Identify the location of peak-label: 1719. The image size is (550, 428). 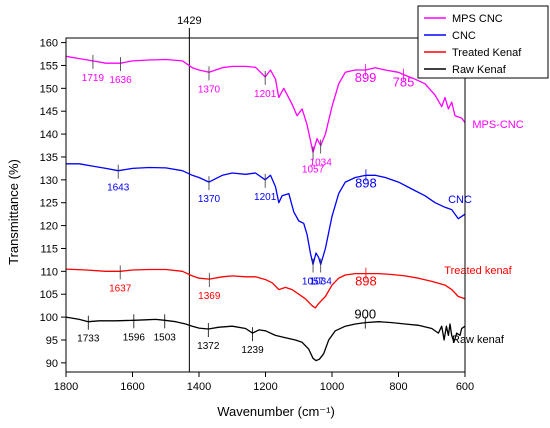
(93, 78).